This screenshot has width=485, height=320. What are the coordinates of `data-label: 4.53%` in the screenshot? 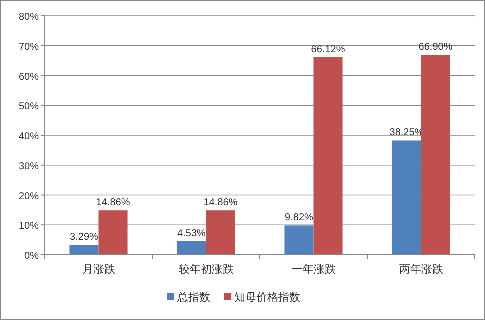 It's located at (192, 234).